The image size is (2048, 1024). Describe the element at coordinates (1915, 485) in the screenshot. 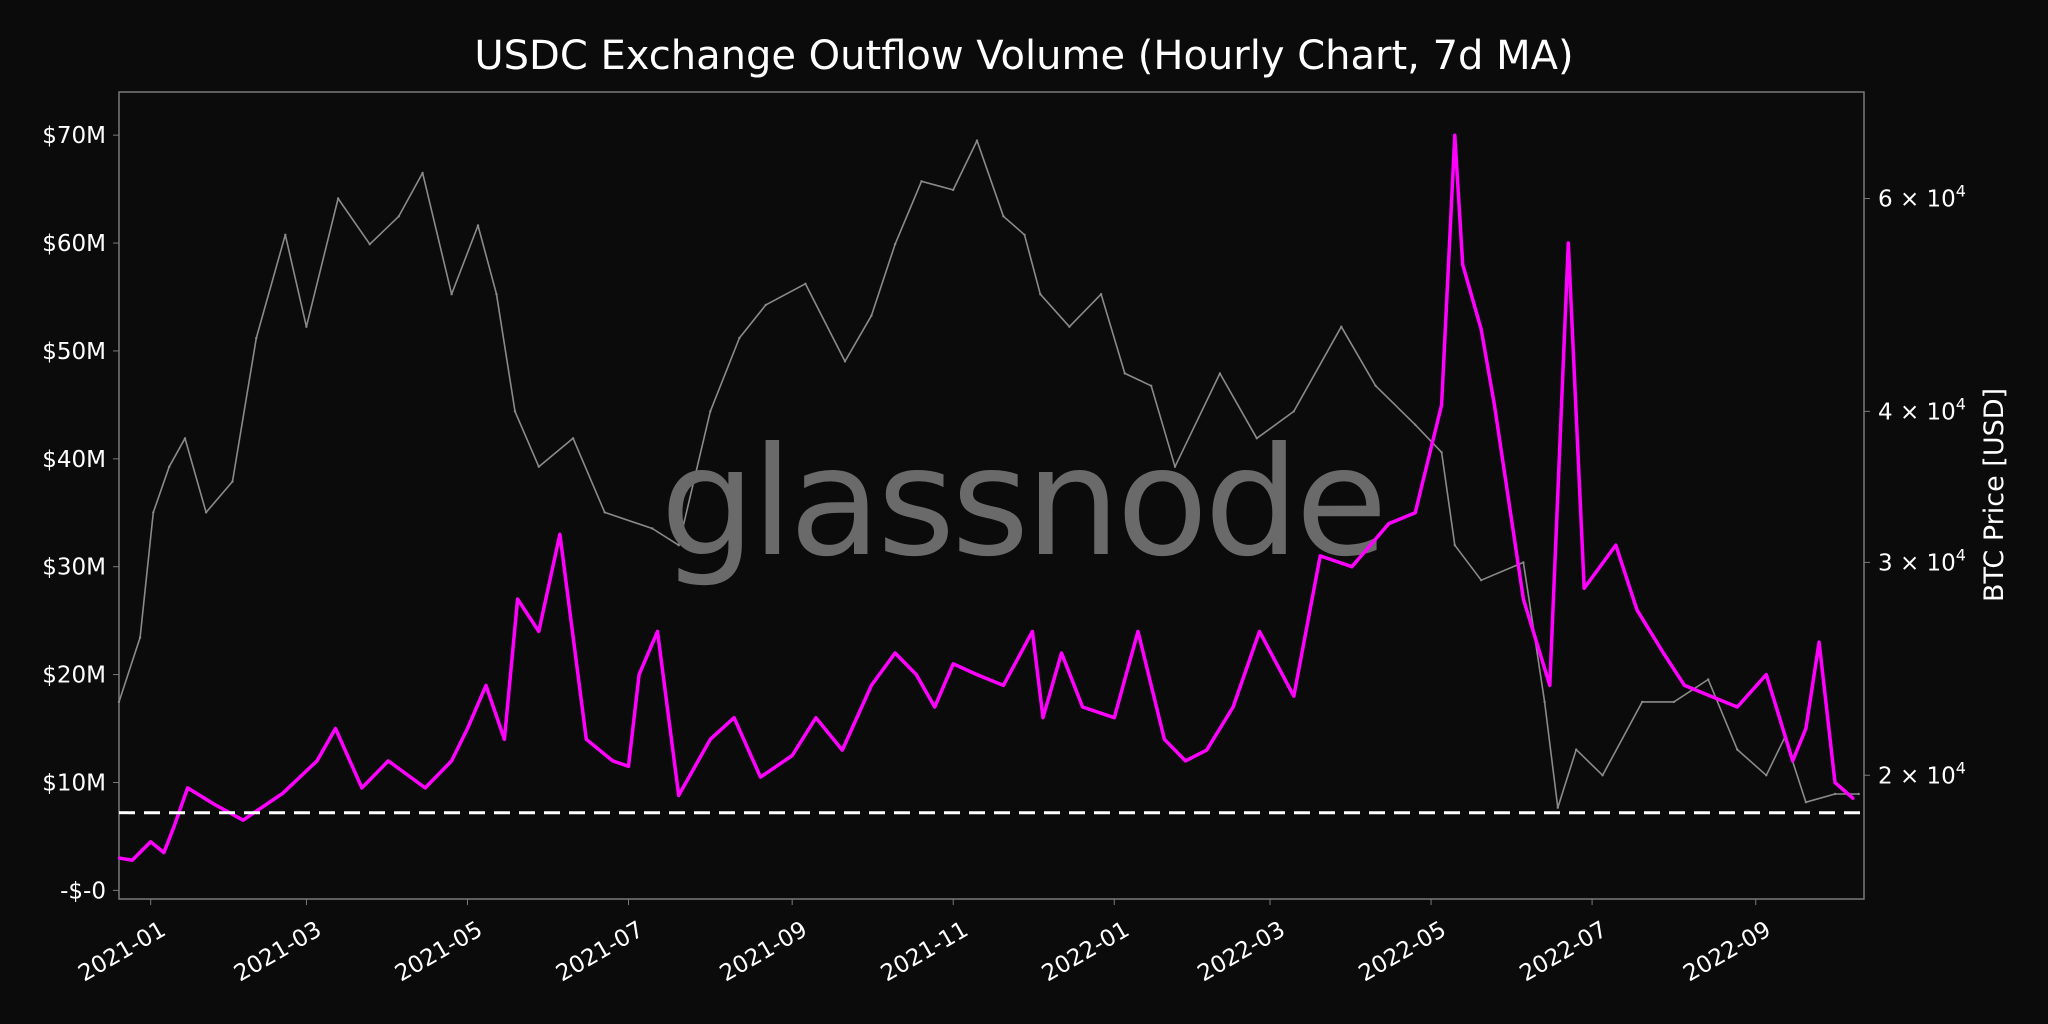

I see `y-axis-right: 2 × 104 3 × 104 4 × 104 6 × 104` at that location.